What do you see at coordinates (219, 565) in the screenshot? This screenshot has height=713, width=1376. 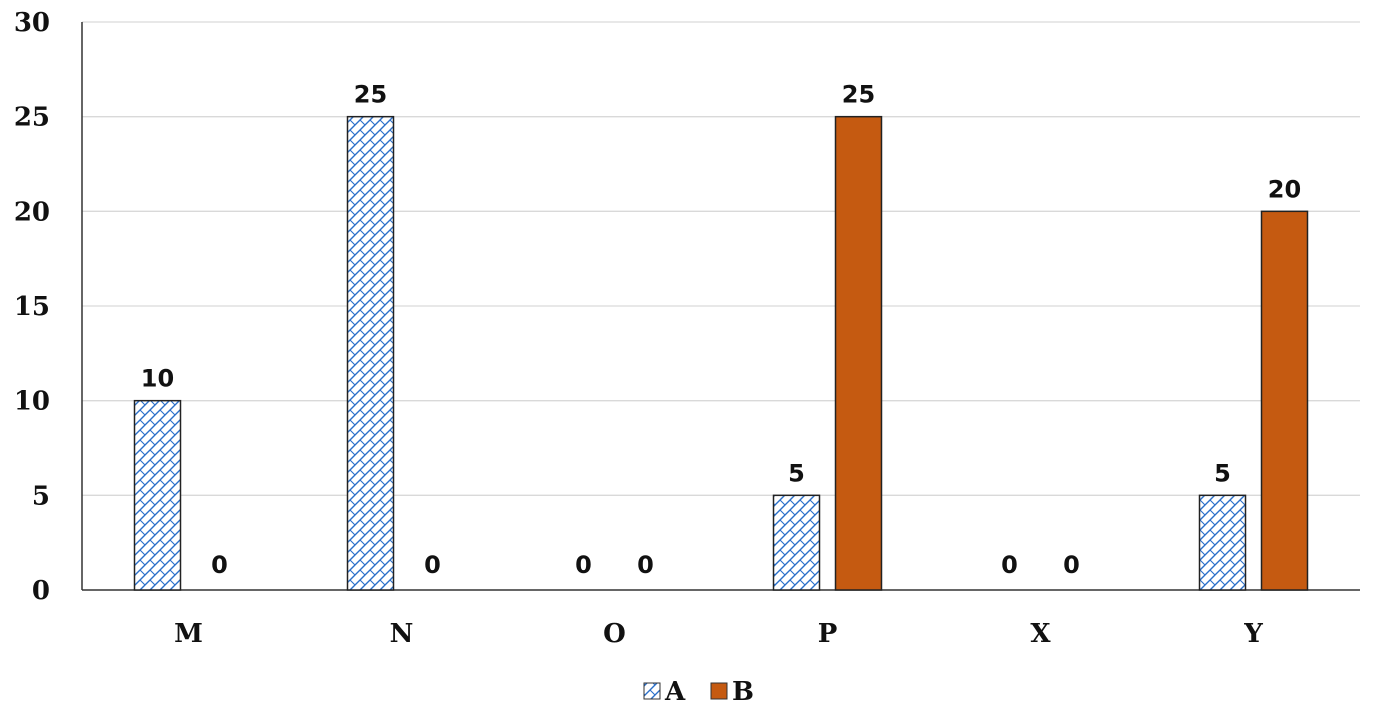 I see `data-label-B-M: 0` at bounding box center [219, 565].